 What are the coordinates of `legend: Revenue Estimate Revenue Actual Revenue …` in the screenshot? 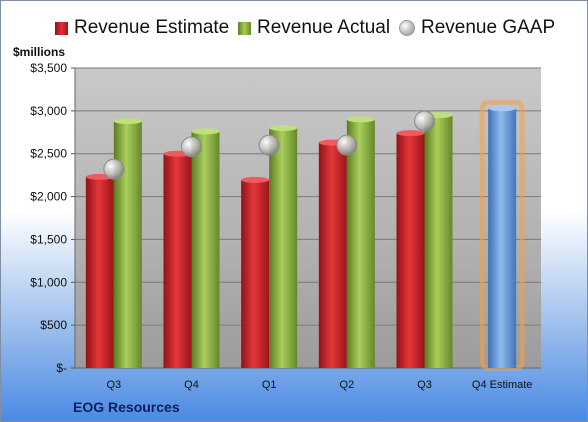 It's located at (294, 29).